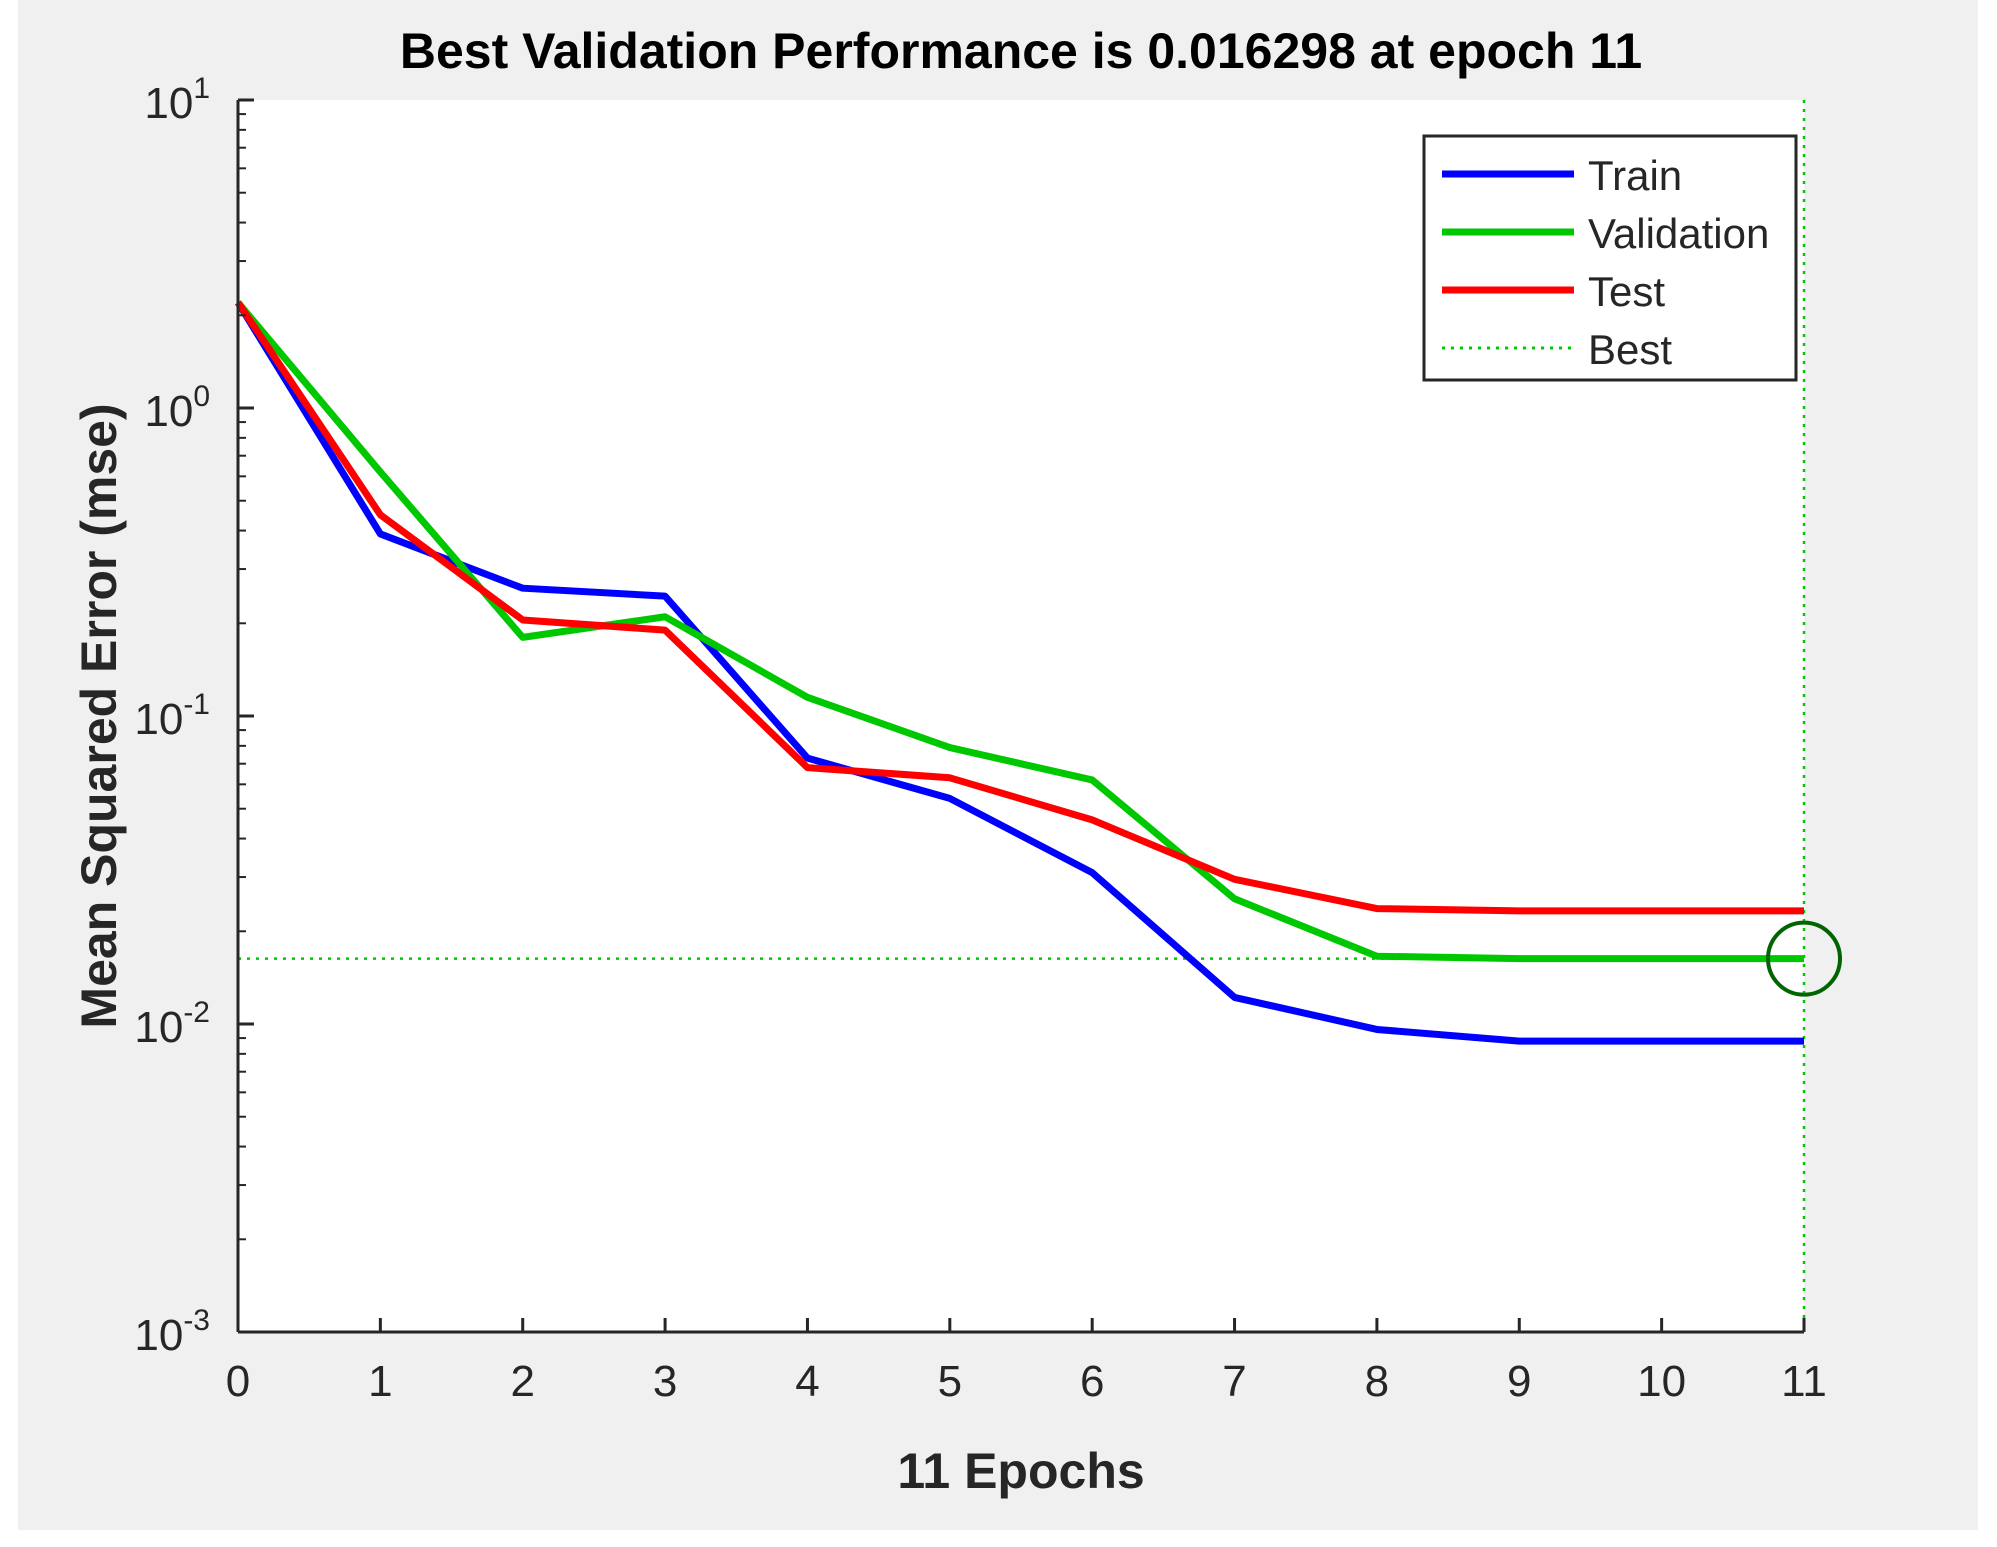 This screenshot has width=1997, height=1547. Describe the element at coordinates (665, 1381) in the screenshot. I see `x-tick-label: 3` at that location.